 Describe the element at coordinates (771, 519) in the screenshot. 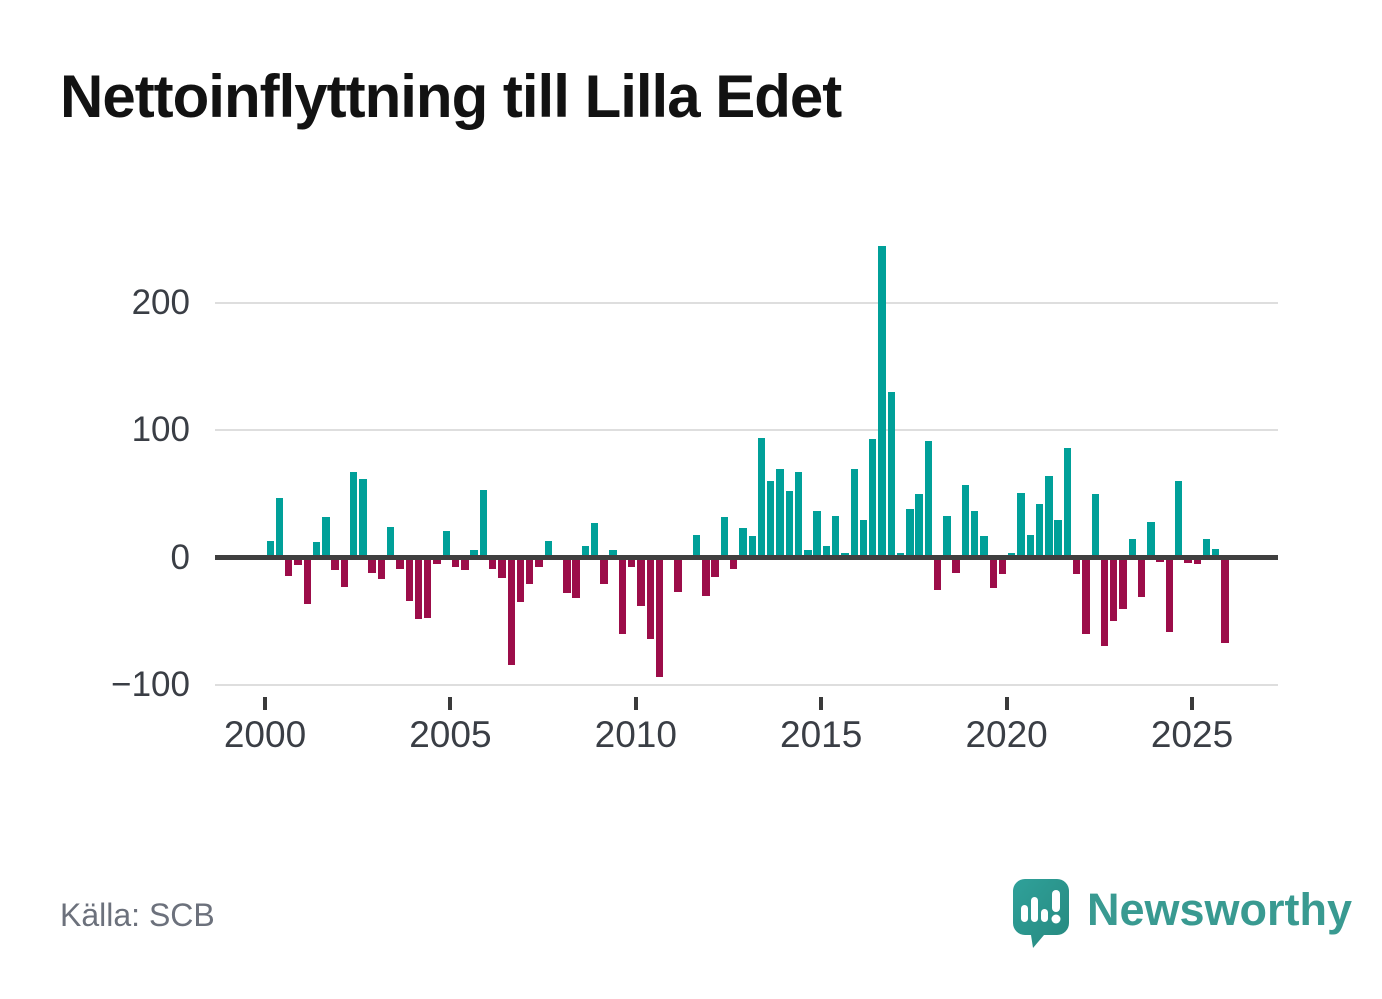

I see `bar-2013-q3` at that location.